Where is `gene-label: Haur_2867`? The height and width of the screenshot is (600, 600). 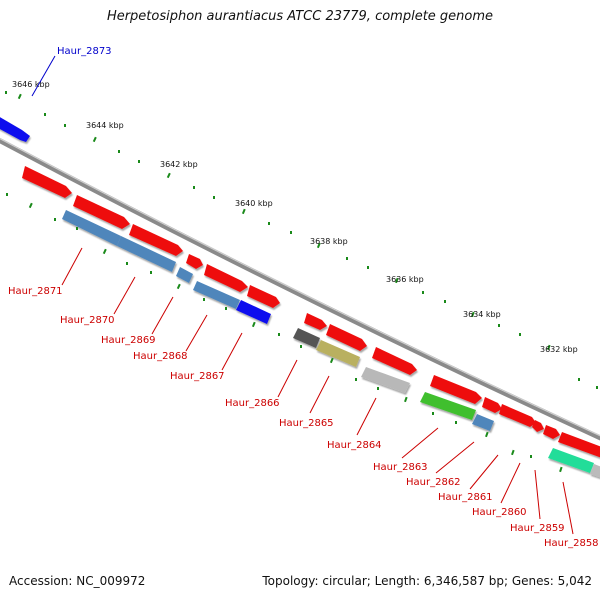 gene-label: Haur_2867 is located at coordinates (197, 376).